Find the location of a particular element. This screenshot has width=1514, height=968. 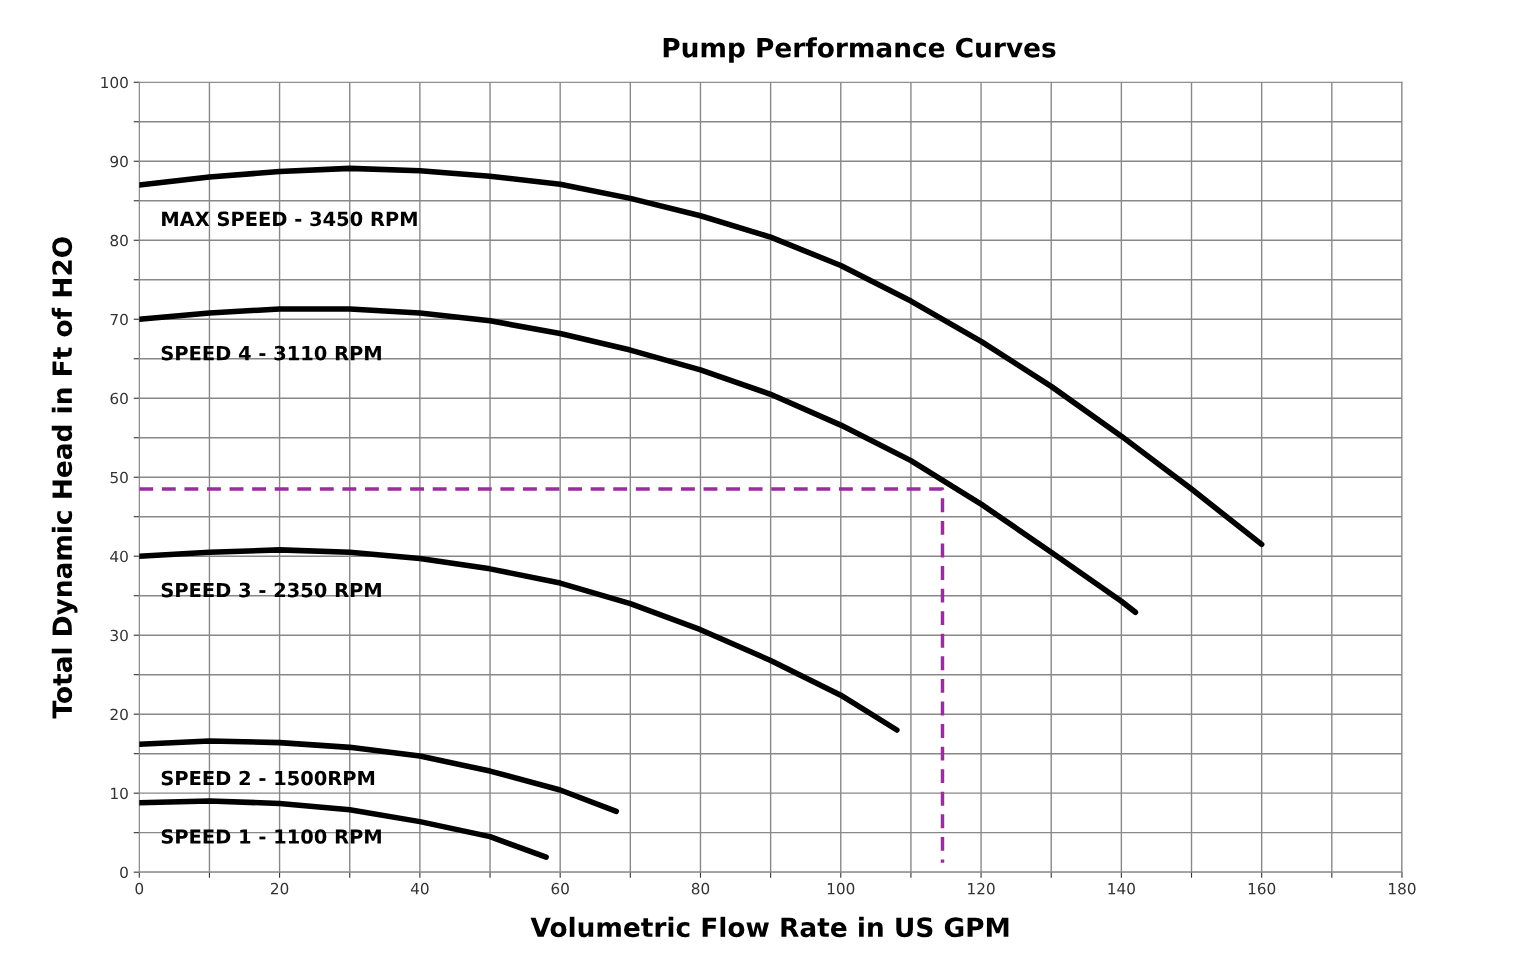

x-tick-label: 60 is located at coordinates (560, 888).